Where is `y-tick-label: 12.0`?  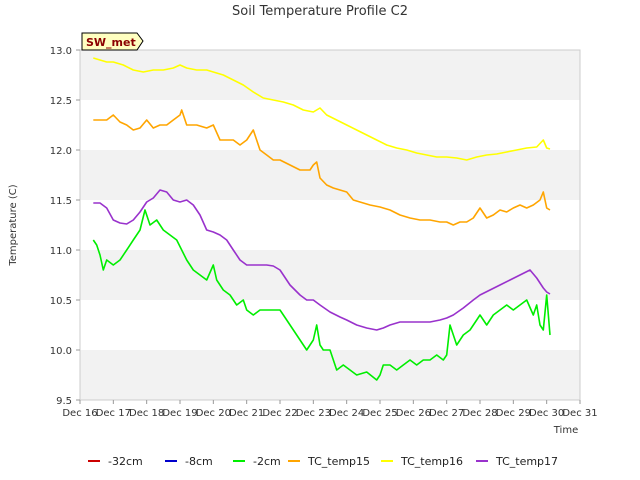 y-tick-label: 12.0 is located at coordinates (61, 151).